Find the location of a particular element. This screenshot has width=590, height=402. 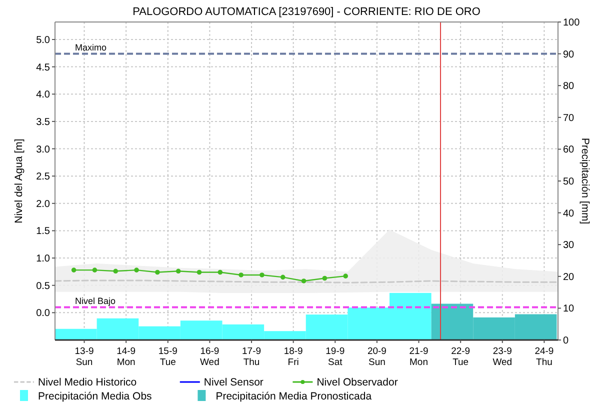

ref-line-label: Maximo is located at coordinates (91, 47).